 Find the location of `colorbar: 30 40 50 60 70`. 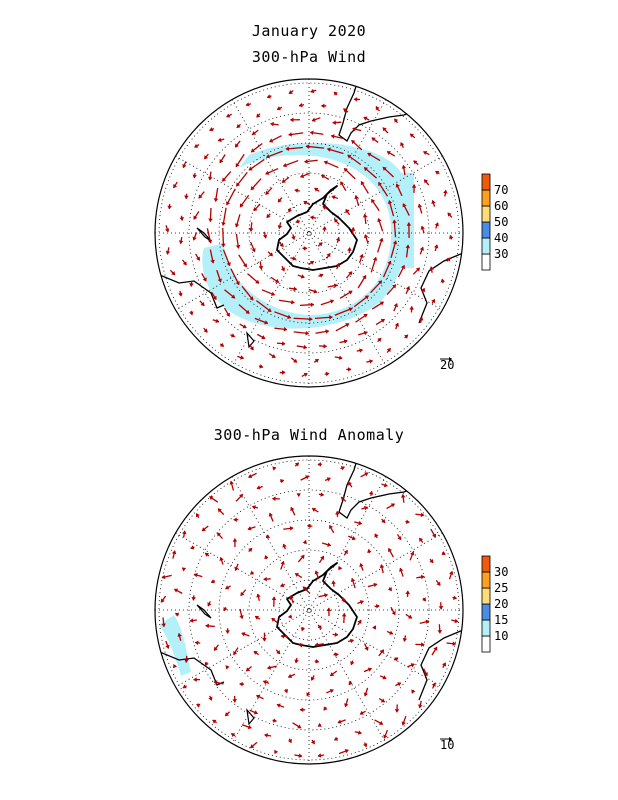

colorbar: 30 40 50 60 70 is located at coordinates (494, 222).